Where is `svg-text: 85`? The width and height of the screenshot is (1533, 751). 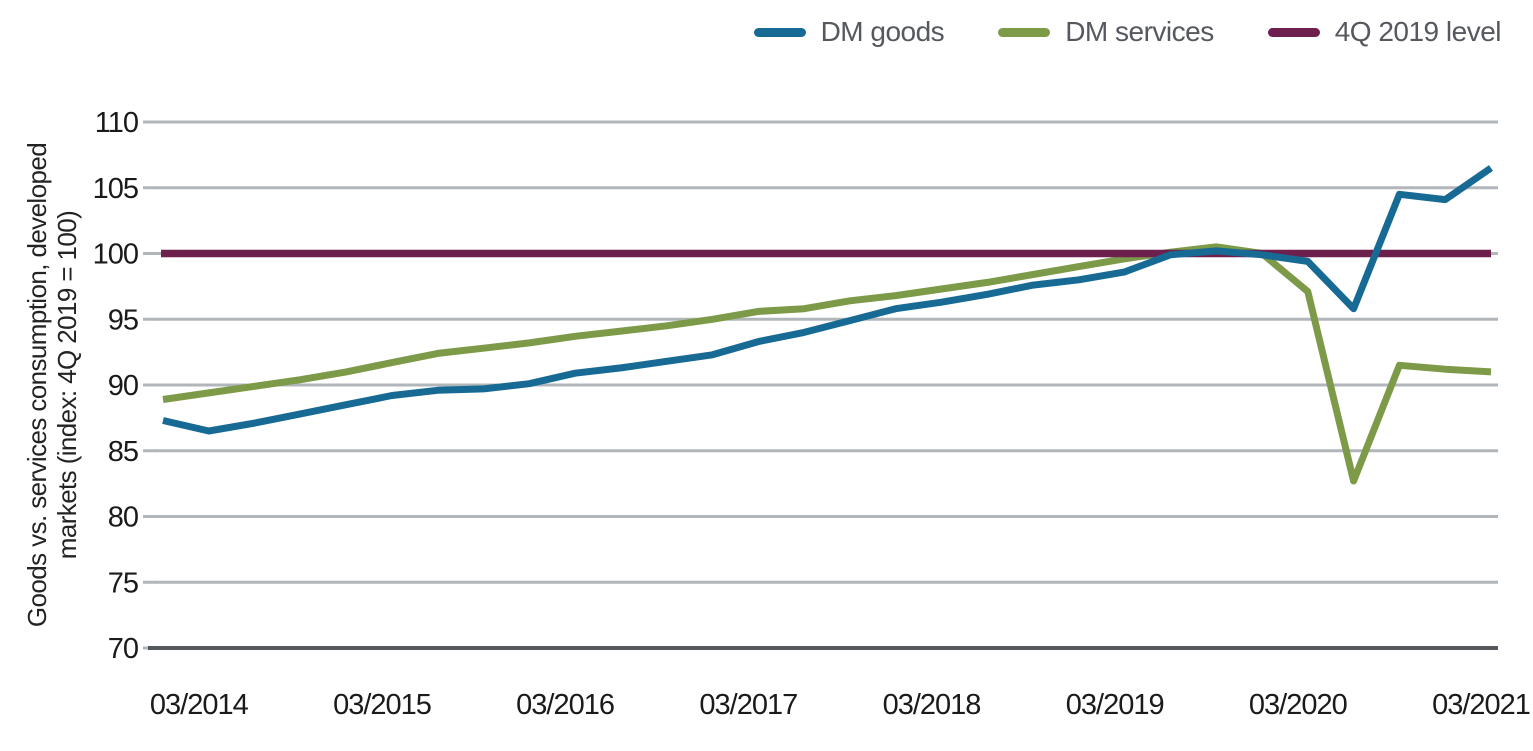
svg-text: 85 is located at coordinates (123, 452).